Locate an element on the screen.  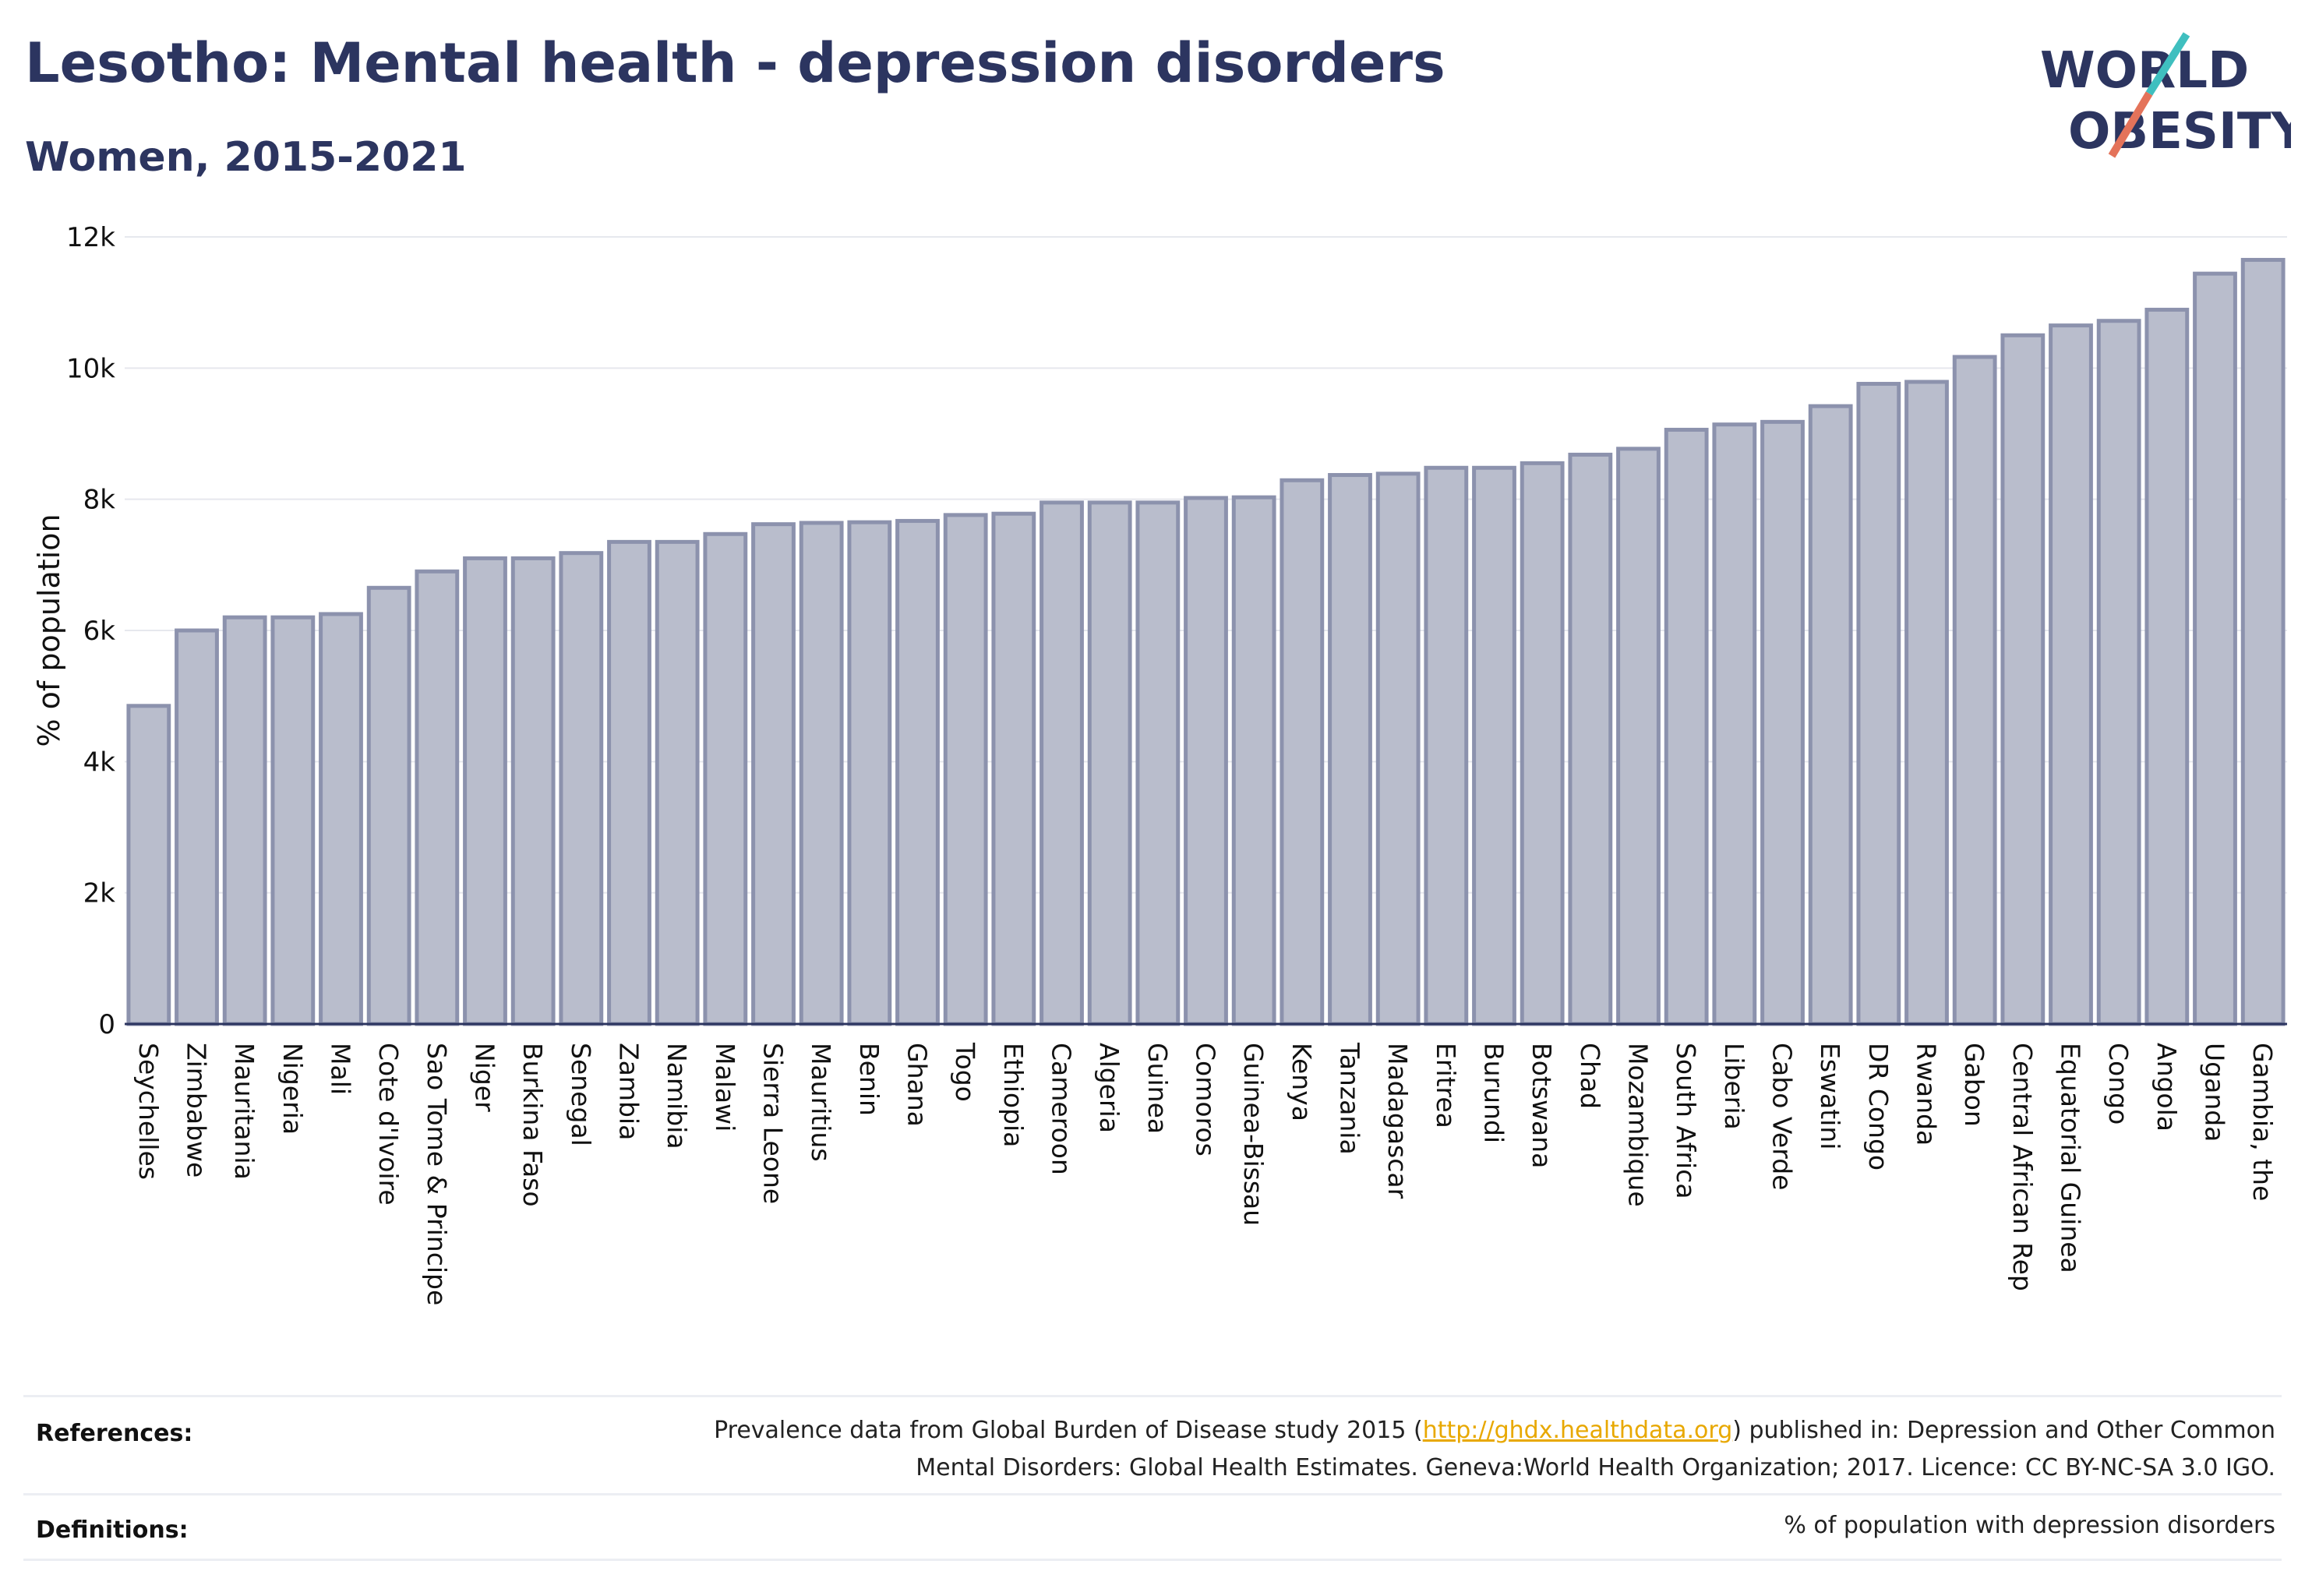
x-tick-label: Comoros is located at coordinates (1206, 1099).